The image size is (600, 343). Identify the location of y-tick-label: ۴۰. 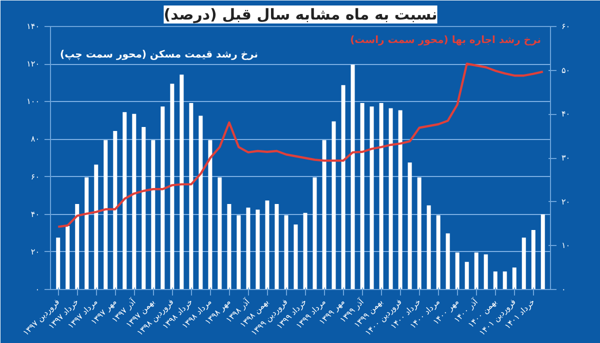
(35, 214).